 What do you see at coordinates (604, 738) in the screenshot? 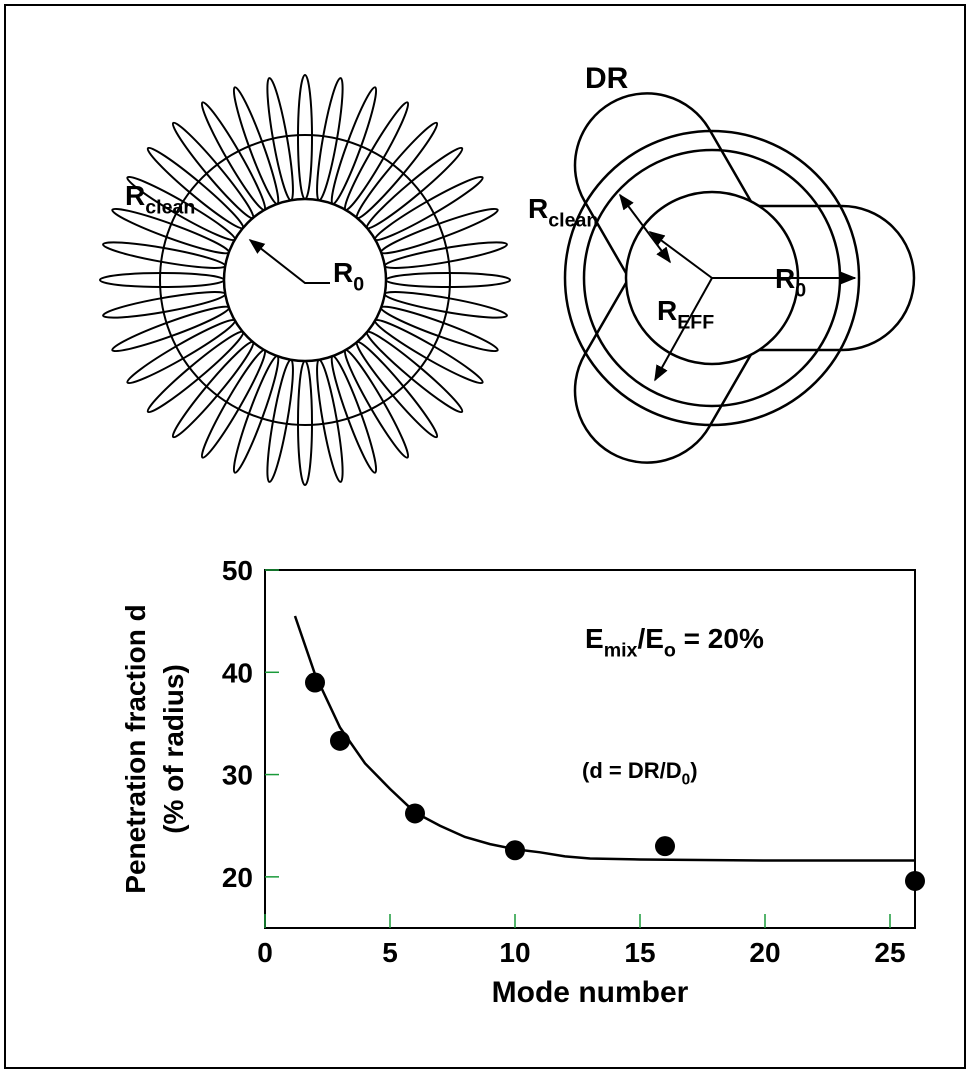
I see `fit-line` at bounding box center [604, 738].